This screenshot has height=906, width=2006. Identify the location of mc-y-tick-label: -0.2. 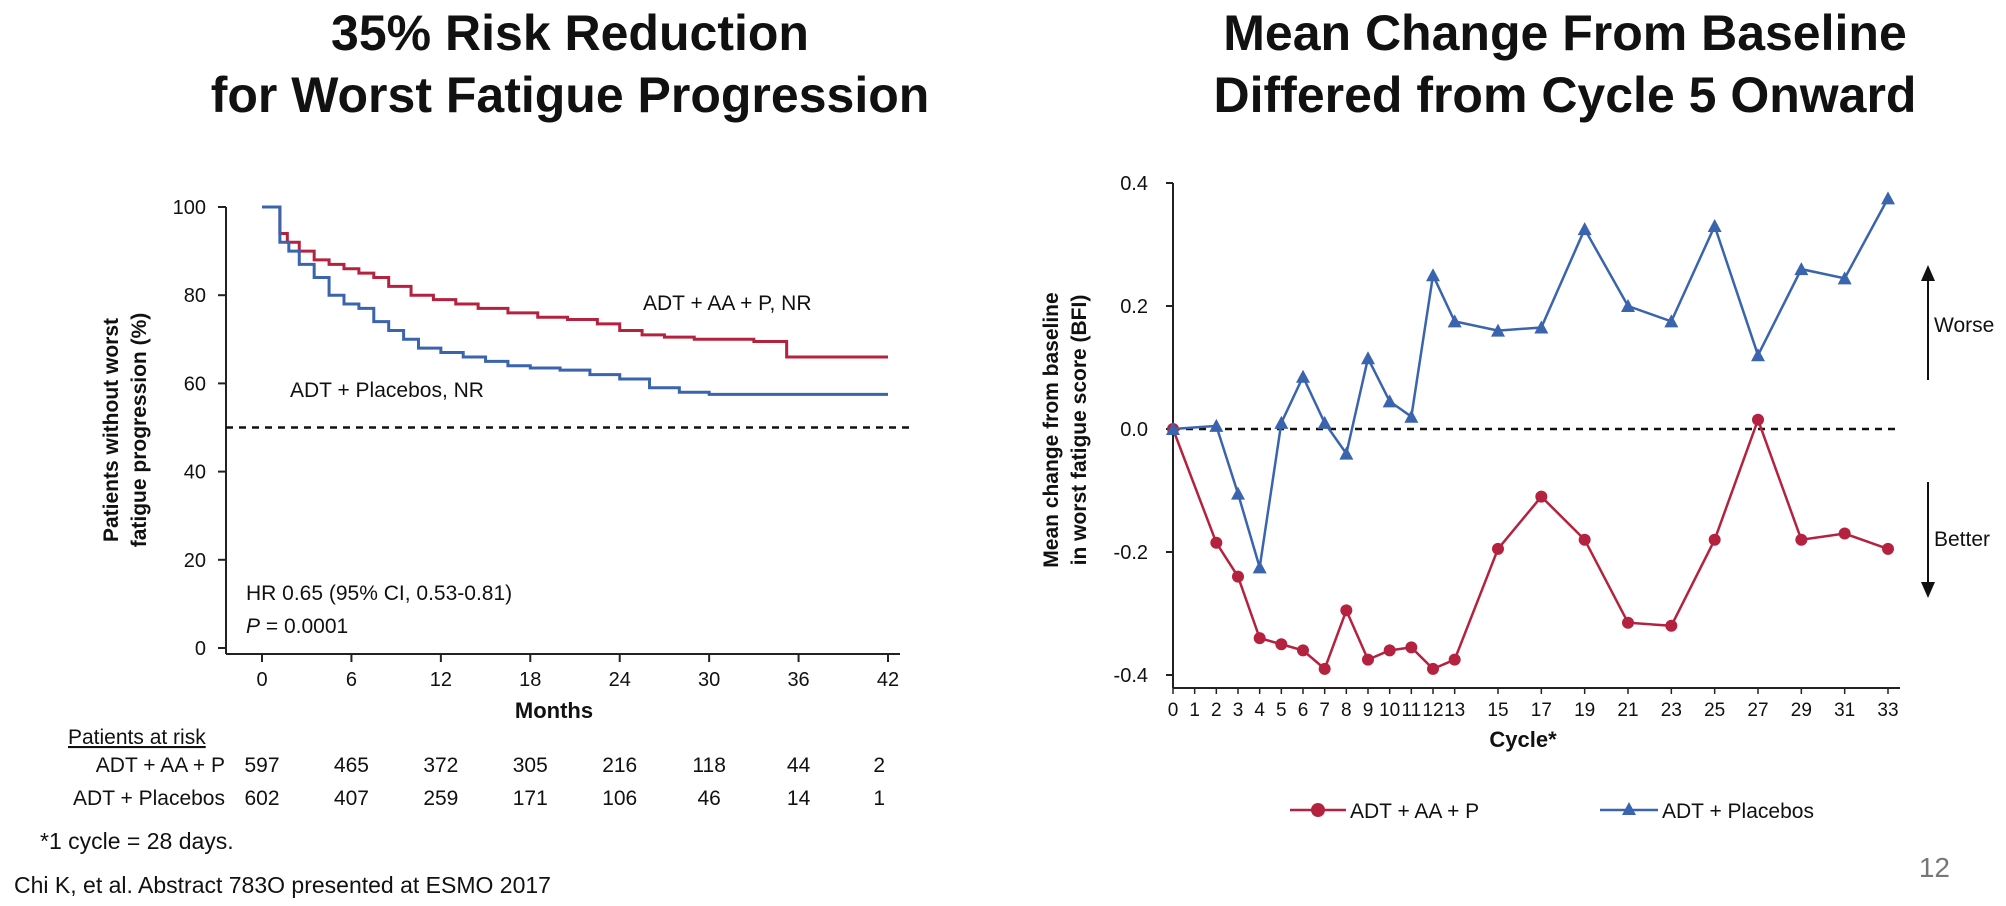
(1131, 553).